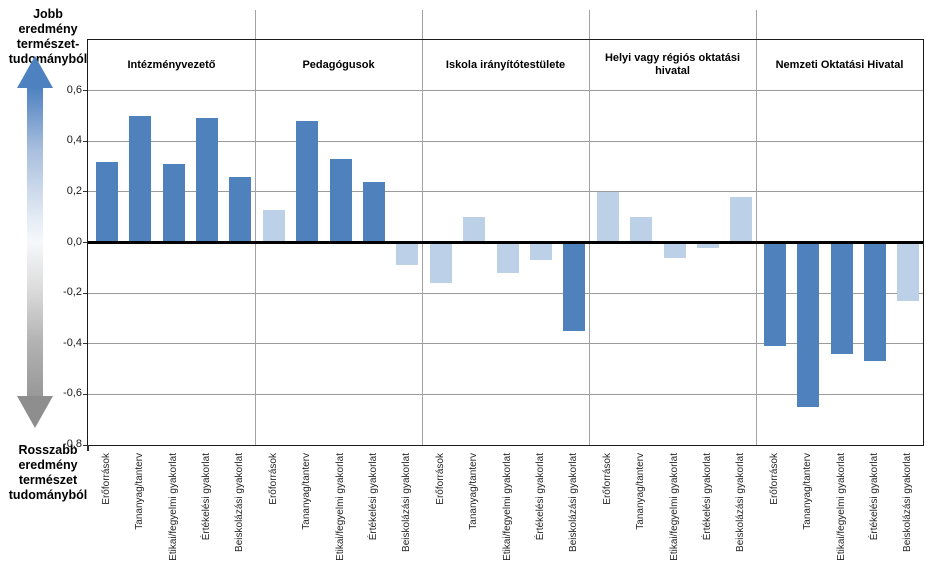 Image resolution: width=927 pixels, height=588 pixels. I want to click on y-axis-label: 0,2, so click(74, 190).